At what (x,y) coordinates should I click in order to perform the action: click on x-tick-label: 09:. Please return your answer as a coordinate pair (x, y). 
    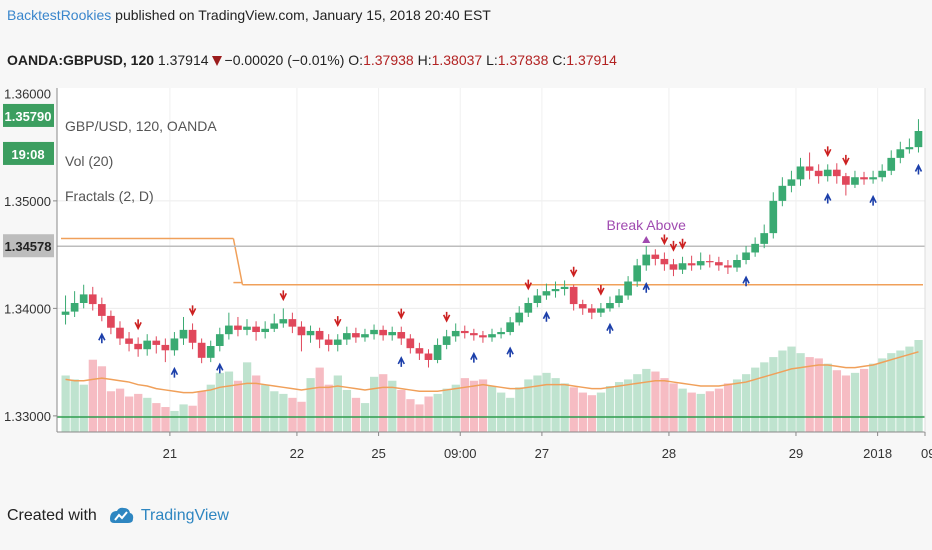
    Looking at the image, I should click on (926, 453).